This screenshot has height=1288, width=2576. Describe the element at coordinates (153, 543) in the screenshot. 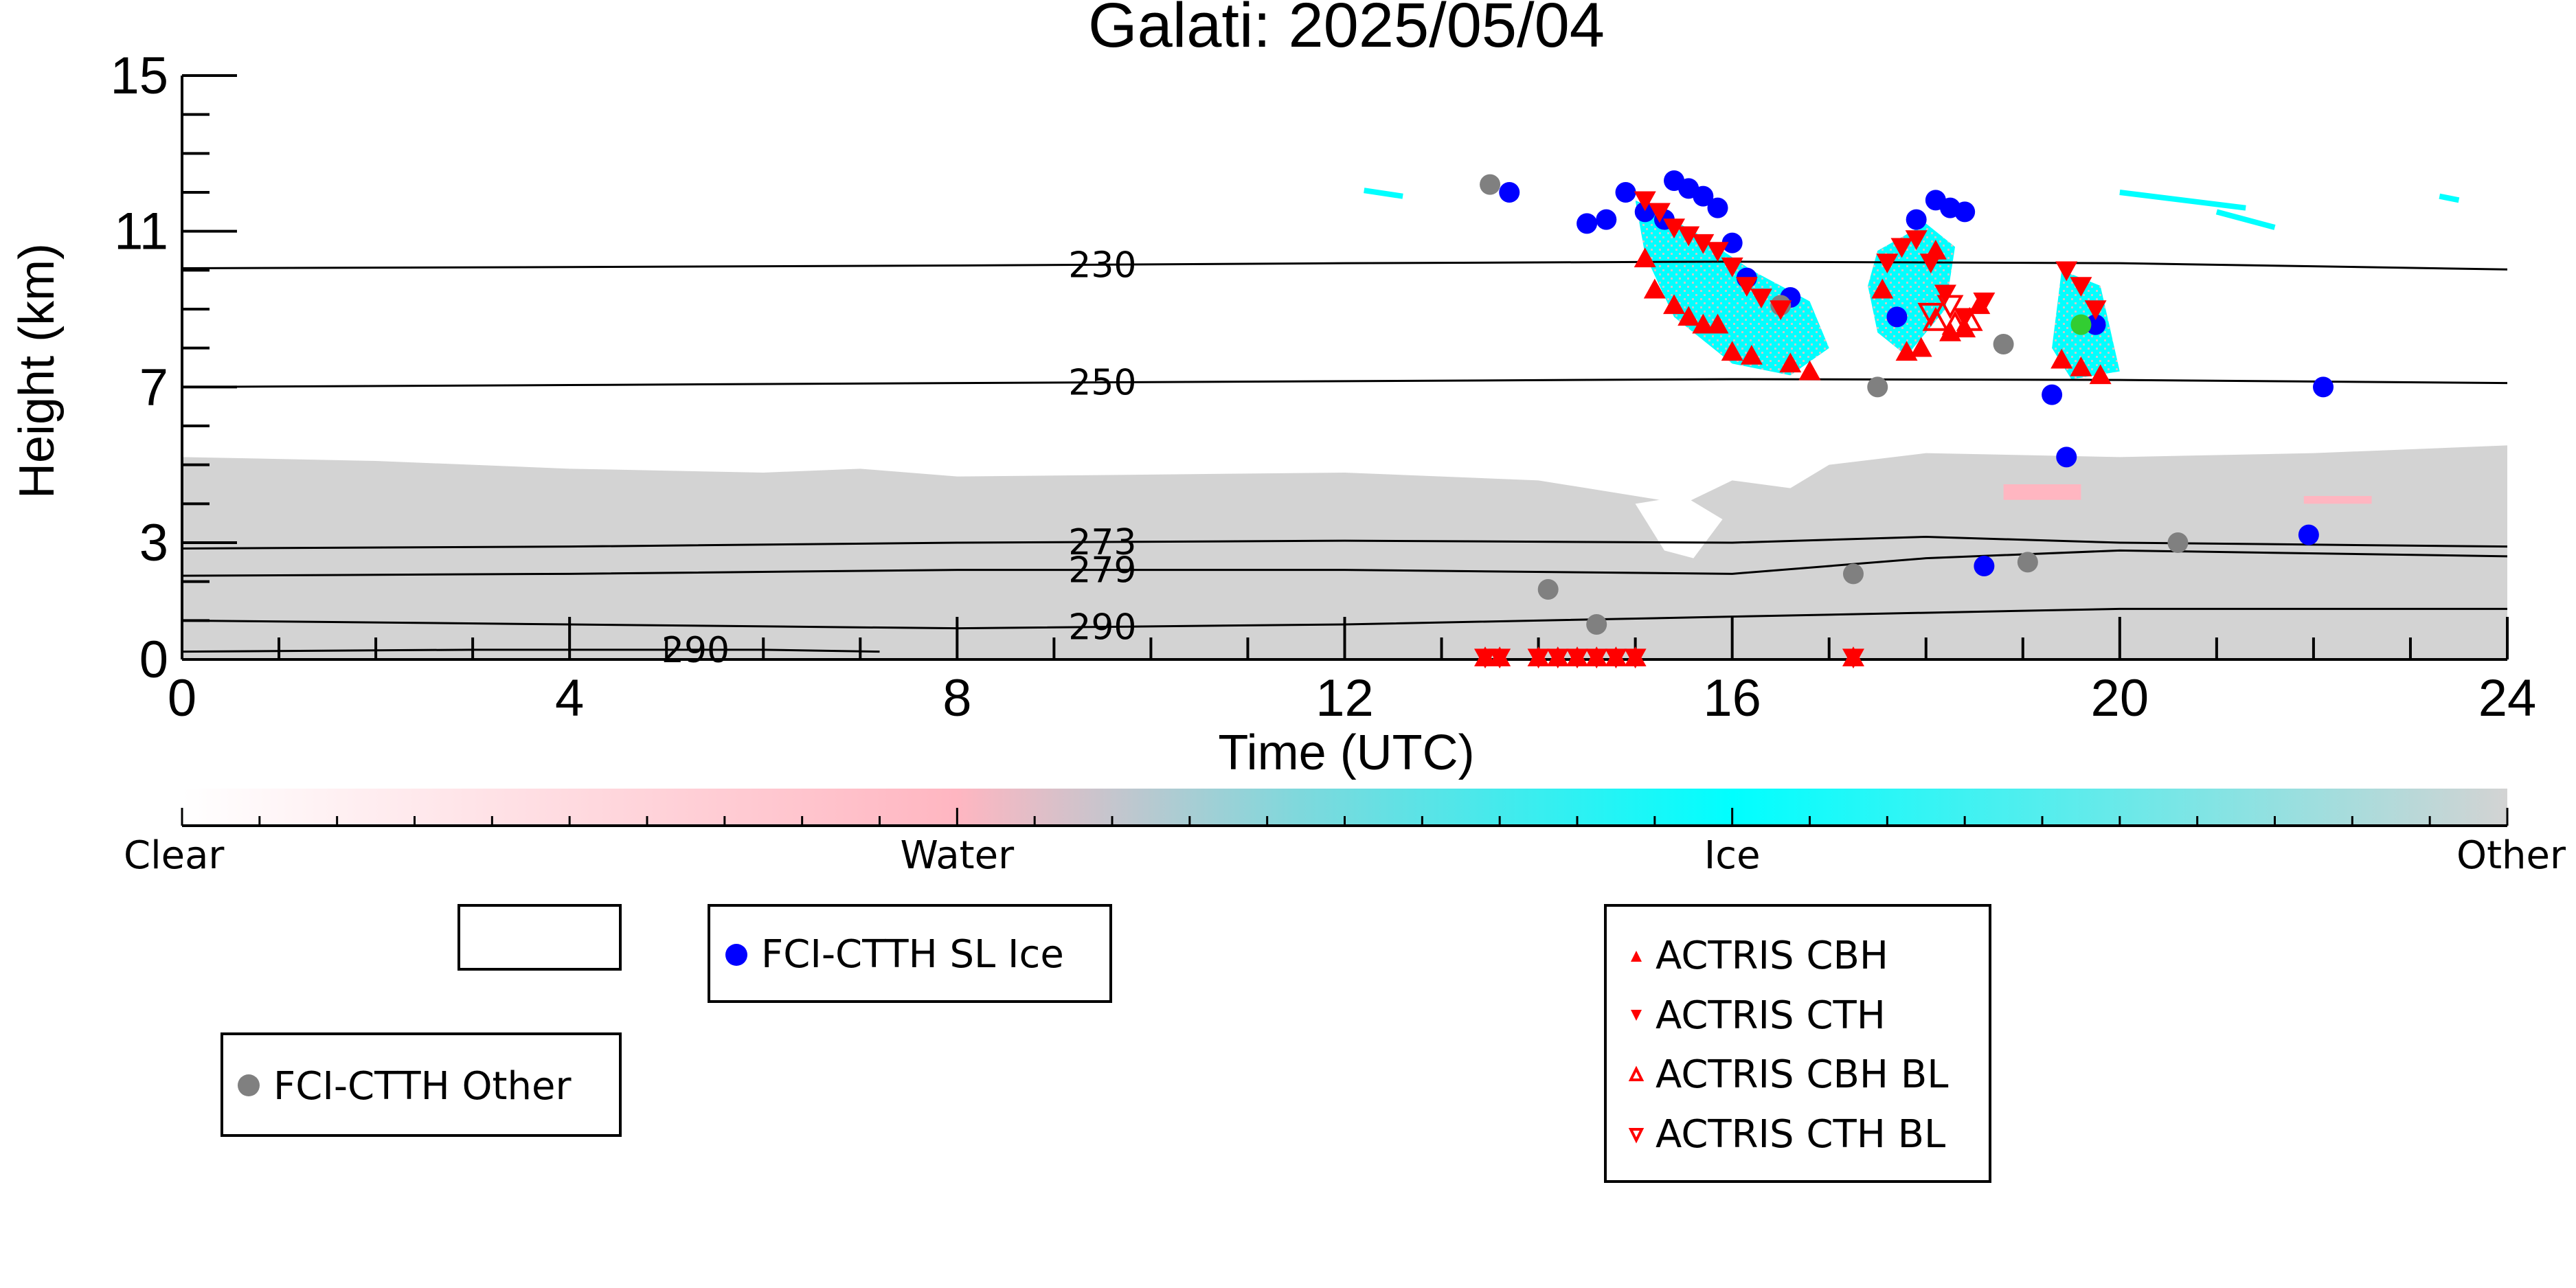

I see `y-tick-label: 3` at that location.